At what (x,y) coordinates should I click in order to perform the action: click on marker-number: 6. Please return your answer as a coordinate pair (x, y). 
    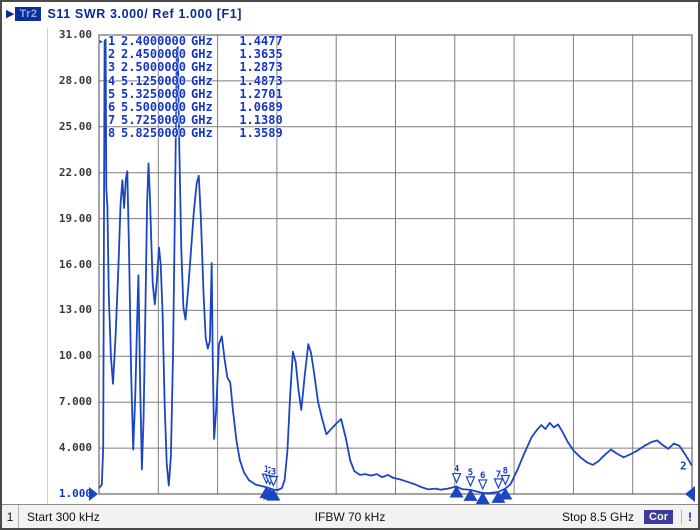
    Looking at the image, I should click on (112, 106).